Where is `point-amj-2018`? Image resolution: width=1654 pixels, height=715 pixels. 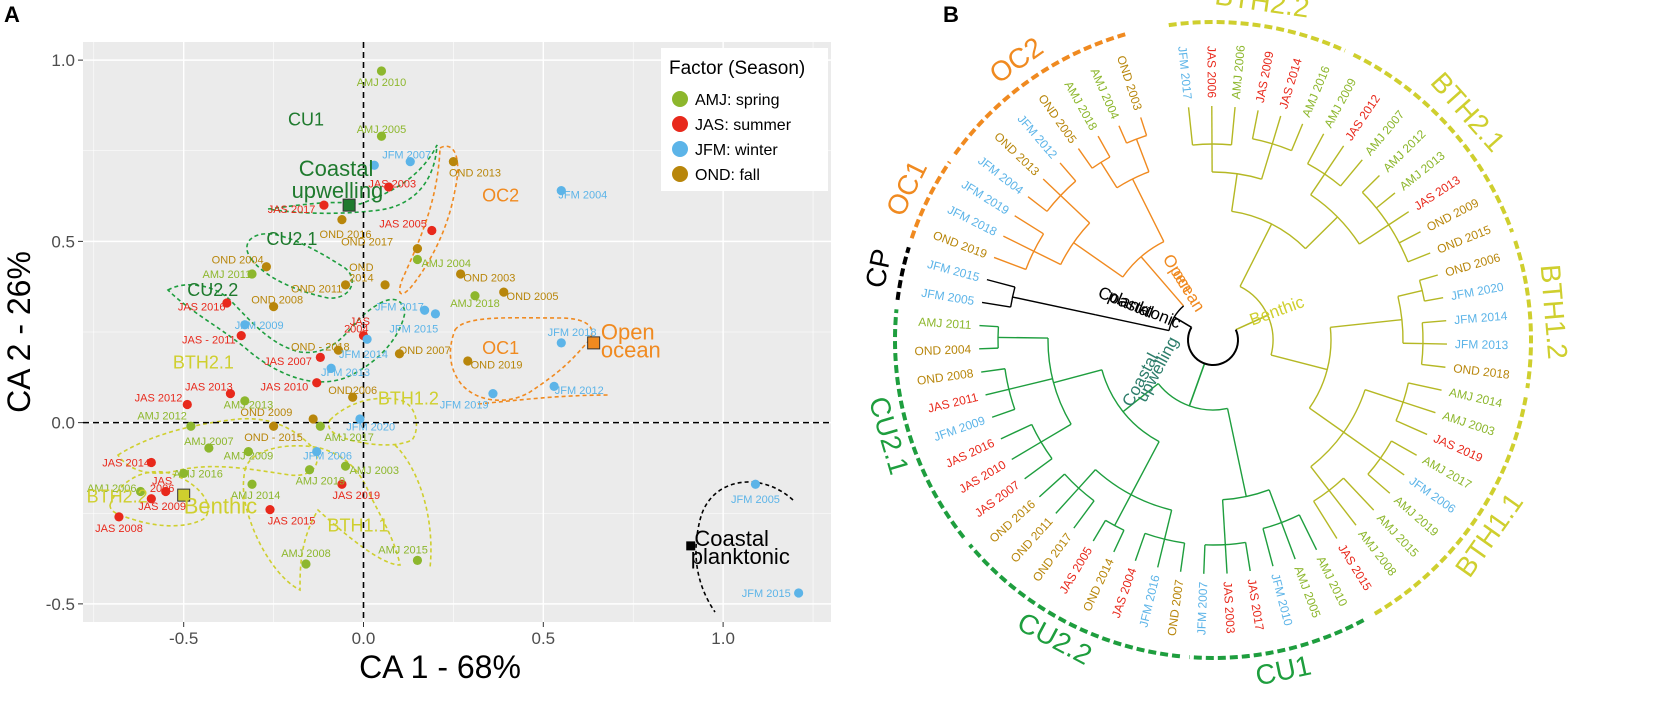
point-amj-2018 is located at coordinates (475, 296).